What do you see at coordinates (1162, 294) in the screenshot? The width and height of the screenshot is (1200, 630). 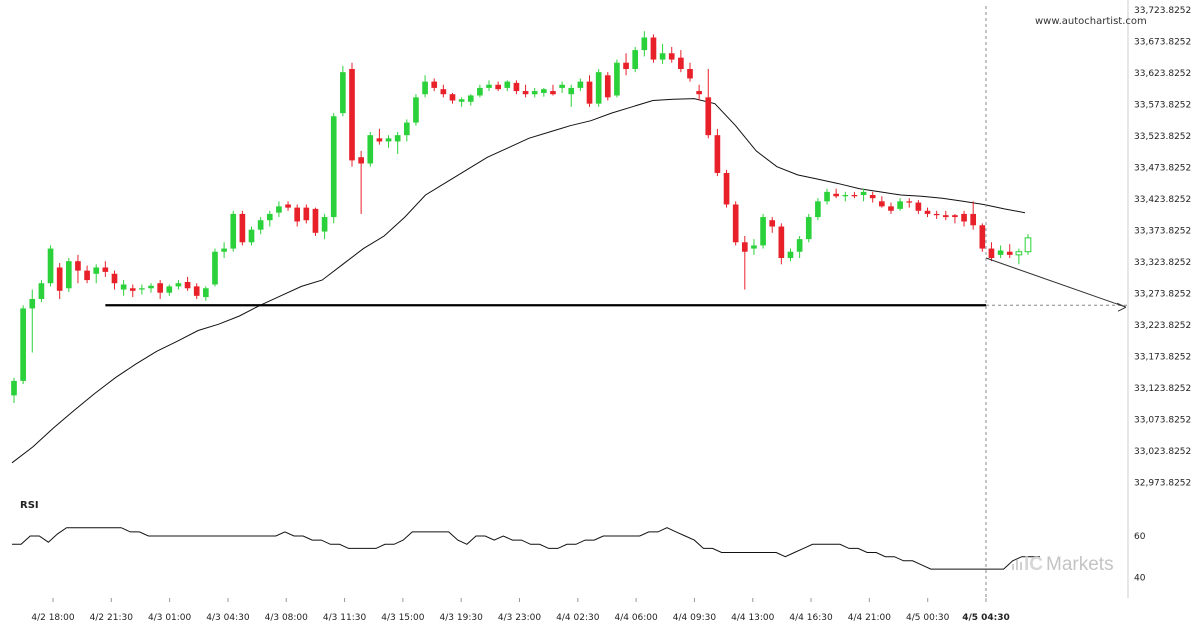 I see `price-tick-label: 33,273.8252` at bounding box center [1162, 294].